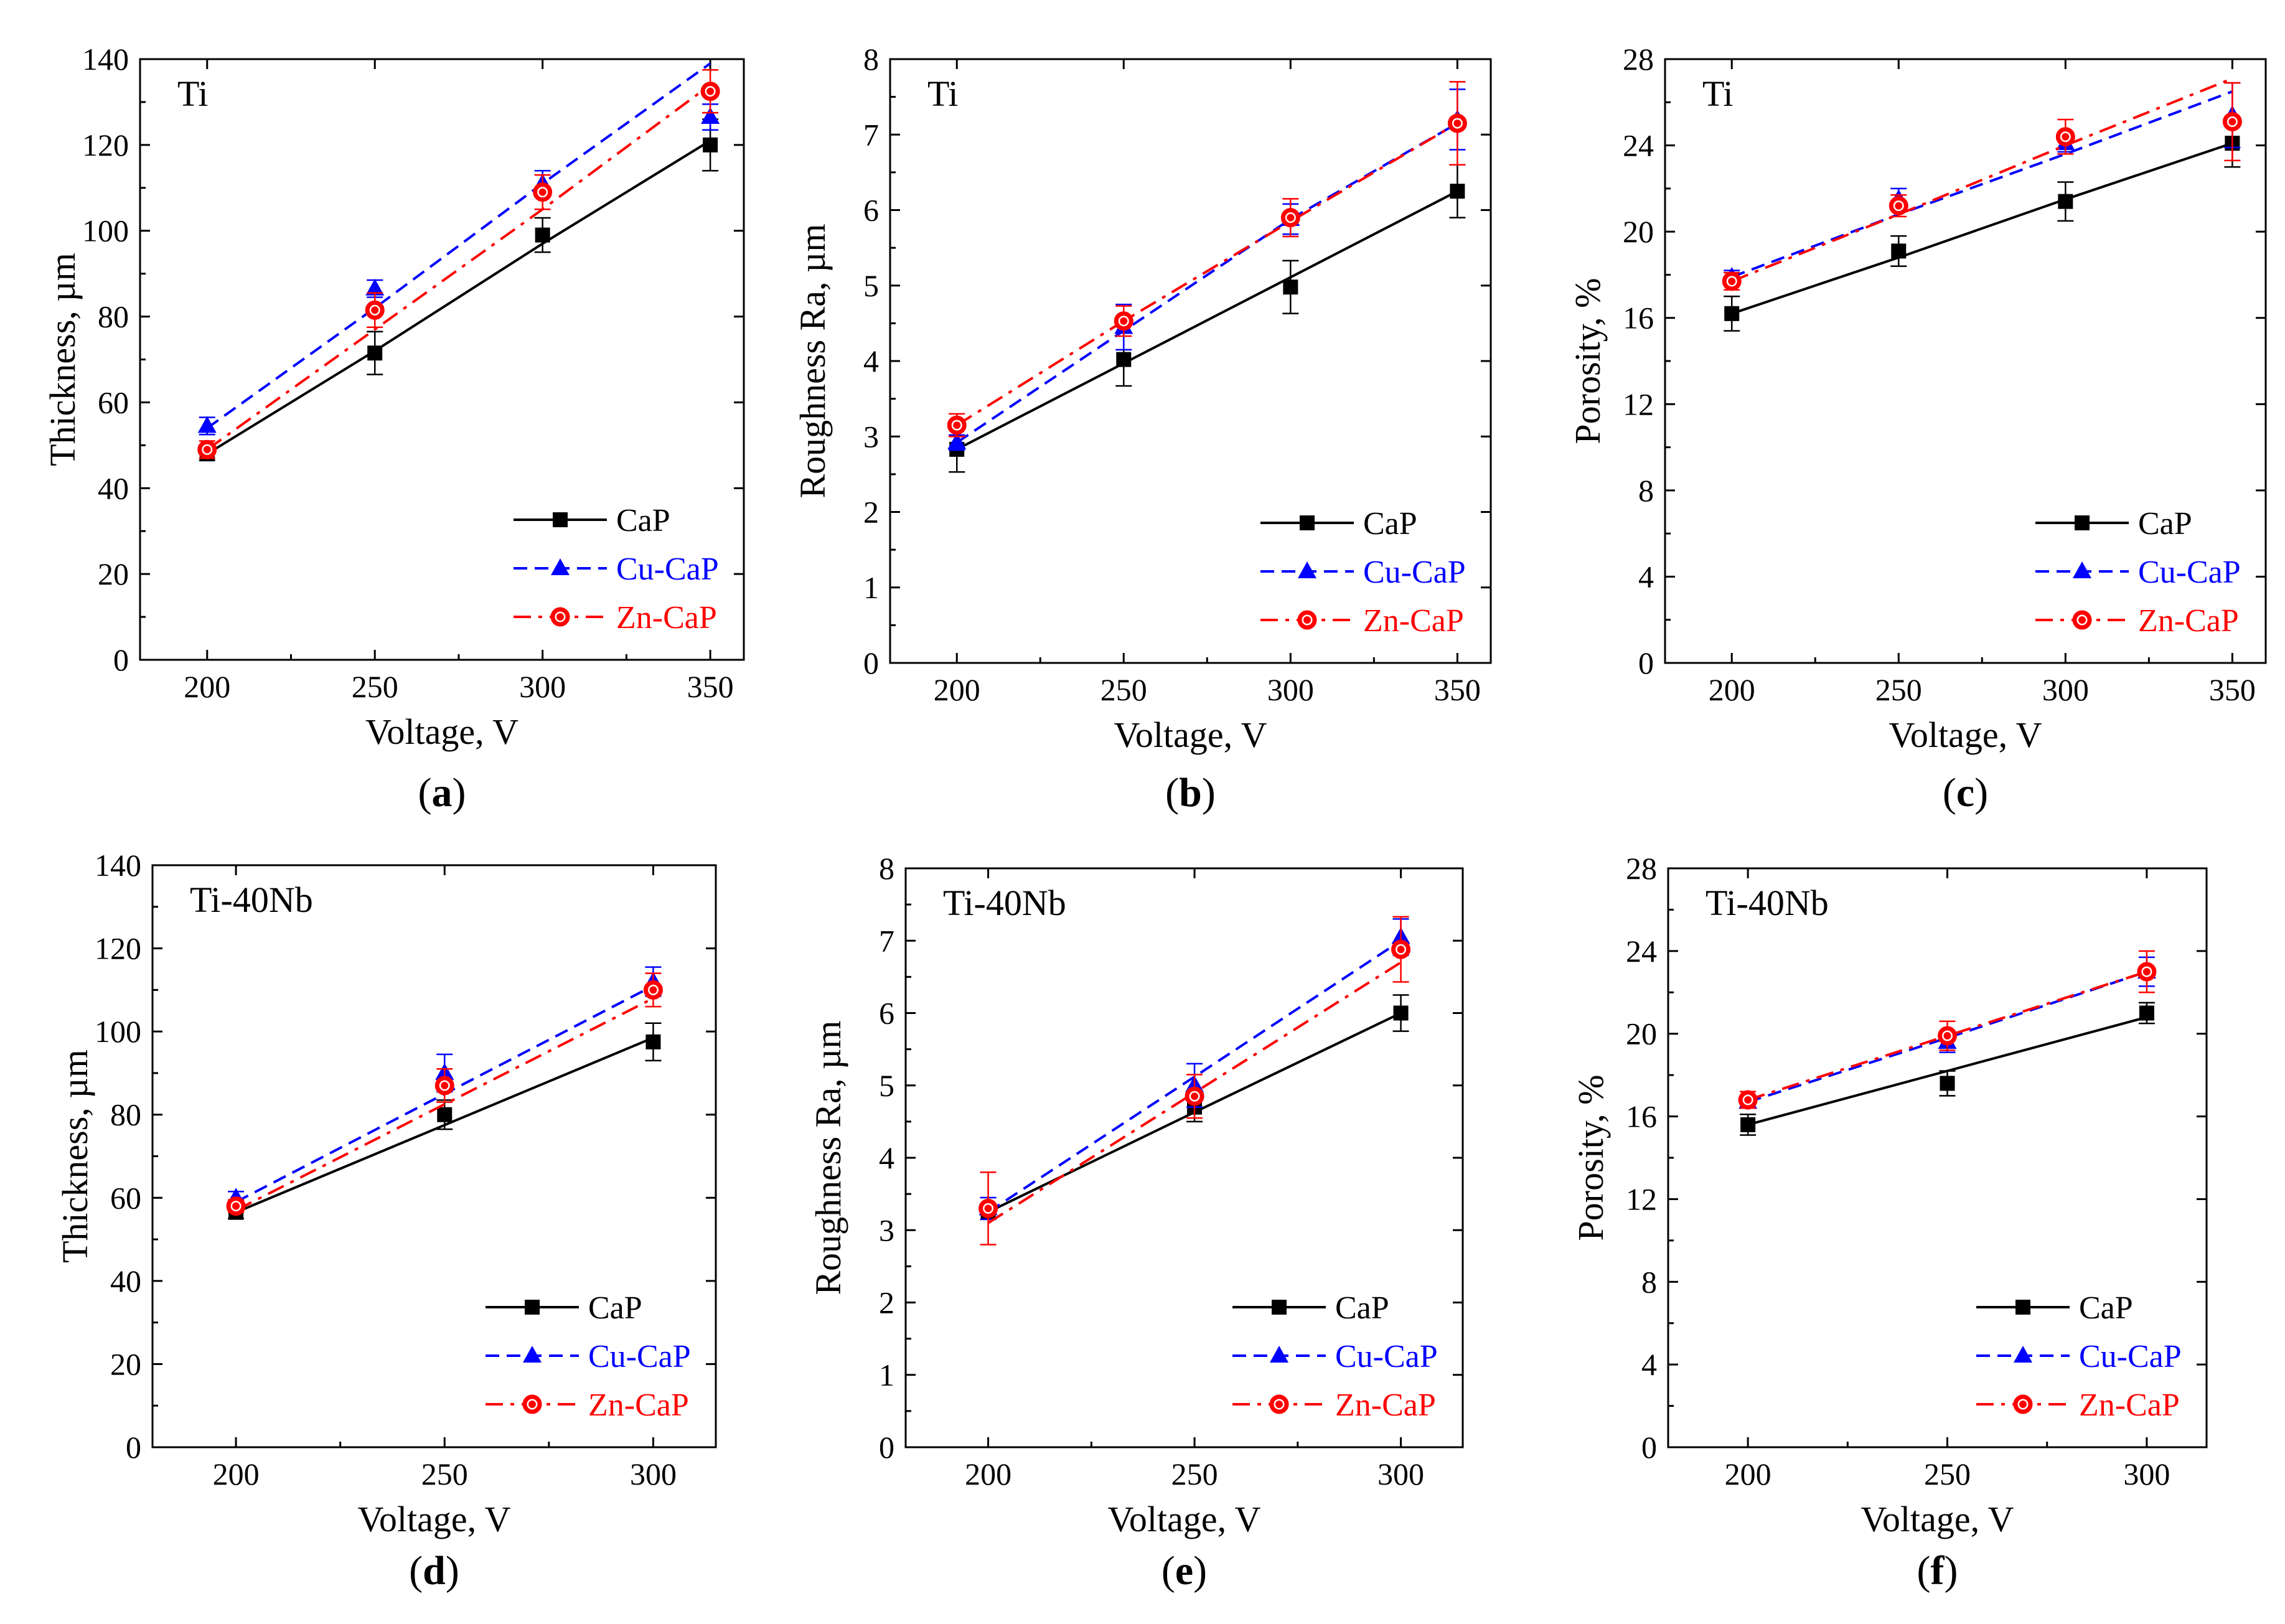  I want to click on y-tick-label: 24, so click(1642, 952).